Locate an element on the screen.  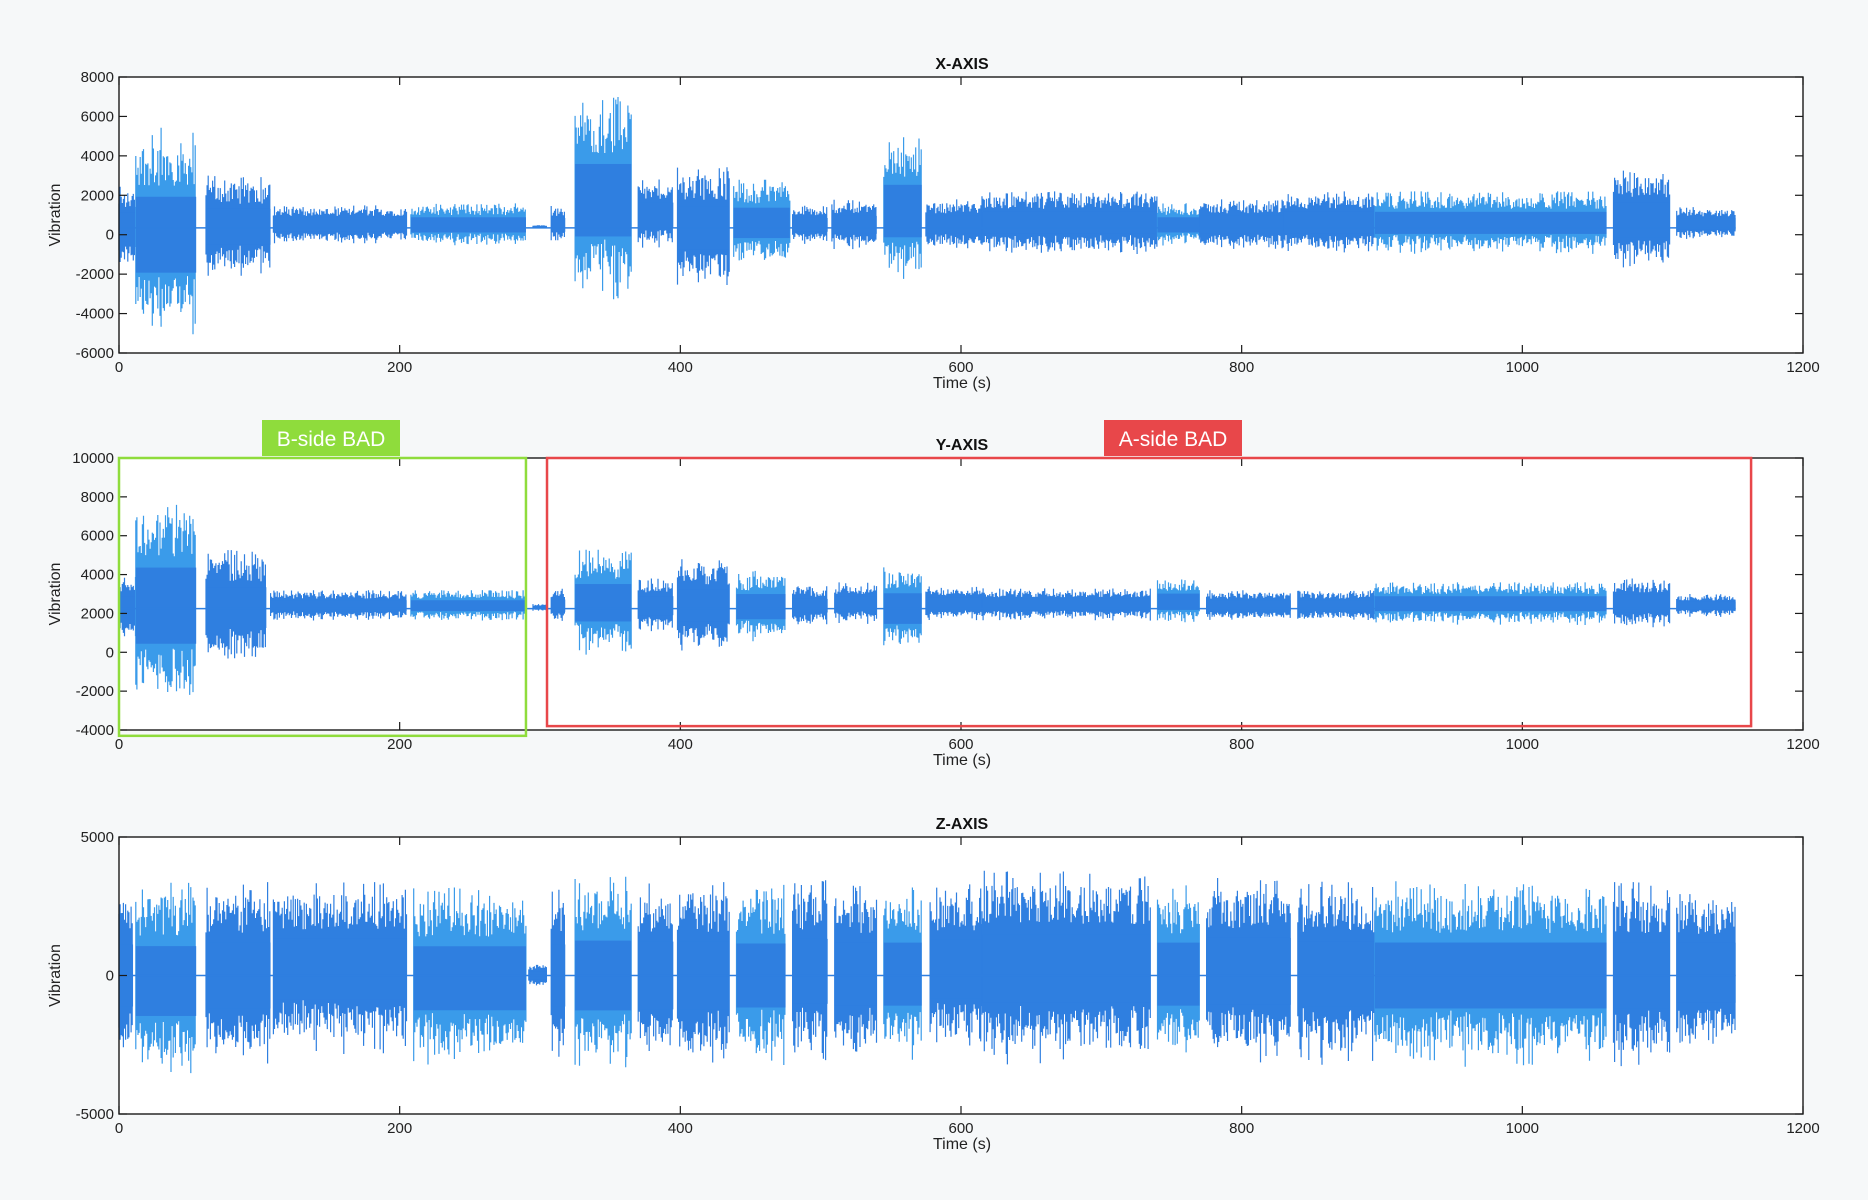
y-axis-title: Y-AXIS is located at coordinates (962, 445).